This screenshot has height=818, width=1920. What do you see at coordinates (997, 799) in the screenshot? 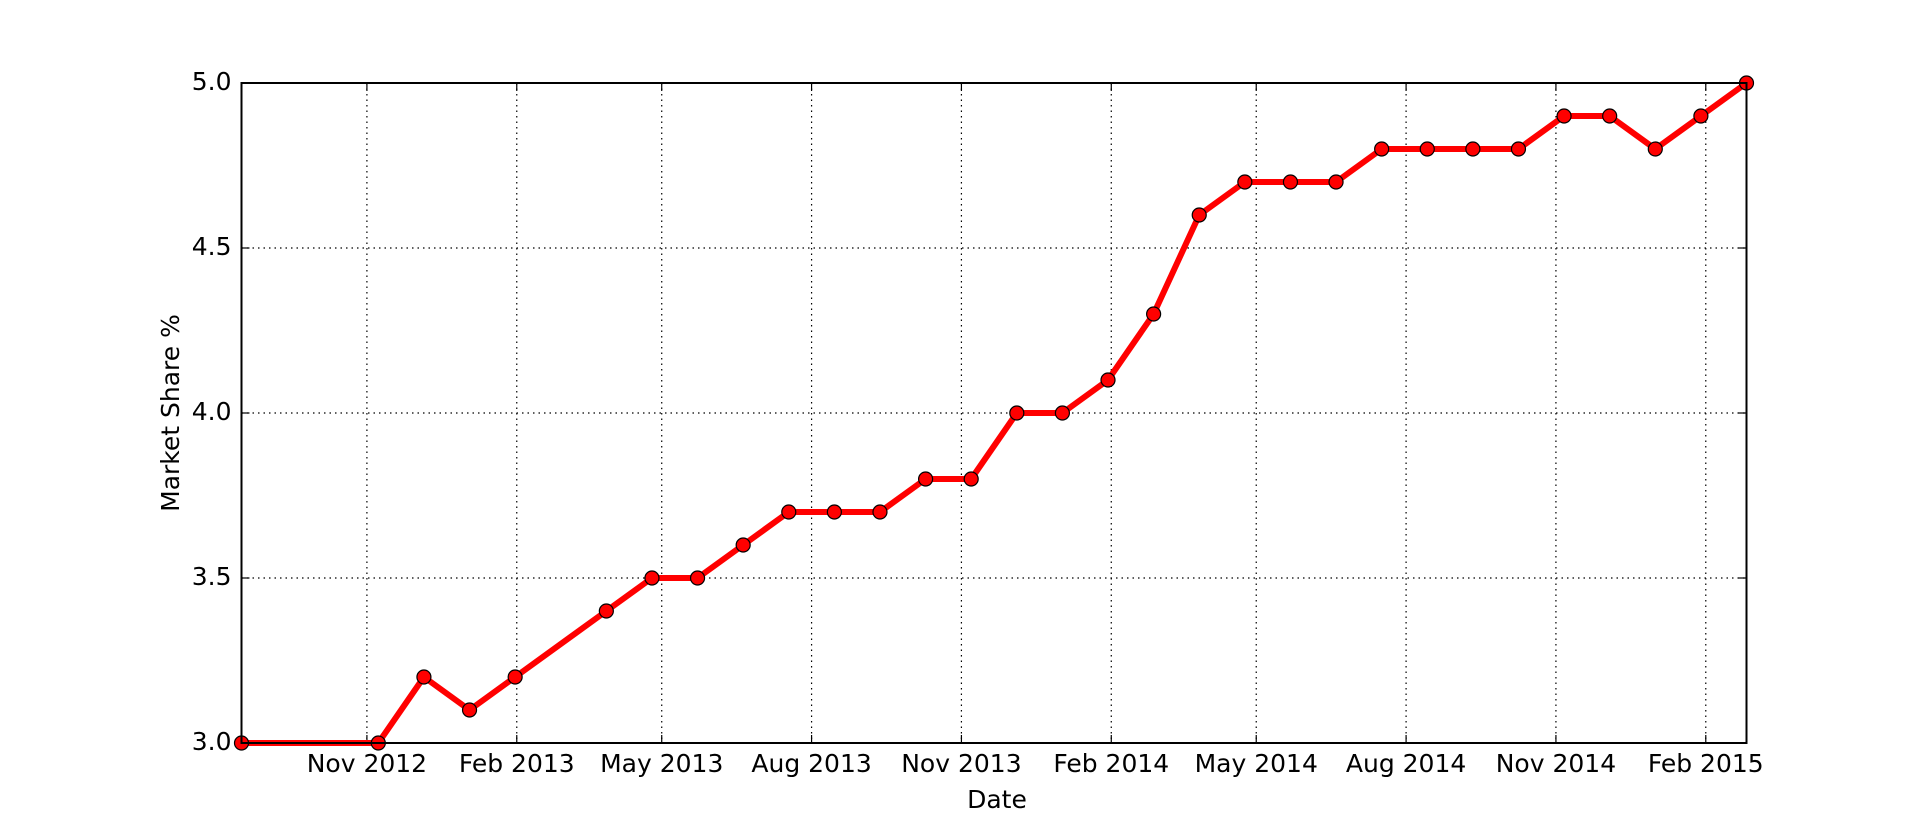
I see `x-axis-label: Date` at bounding box center [997, 799].